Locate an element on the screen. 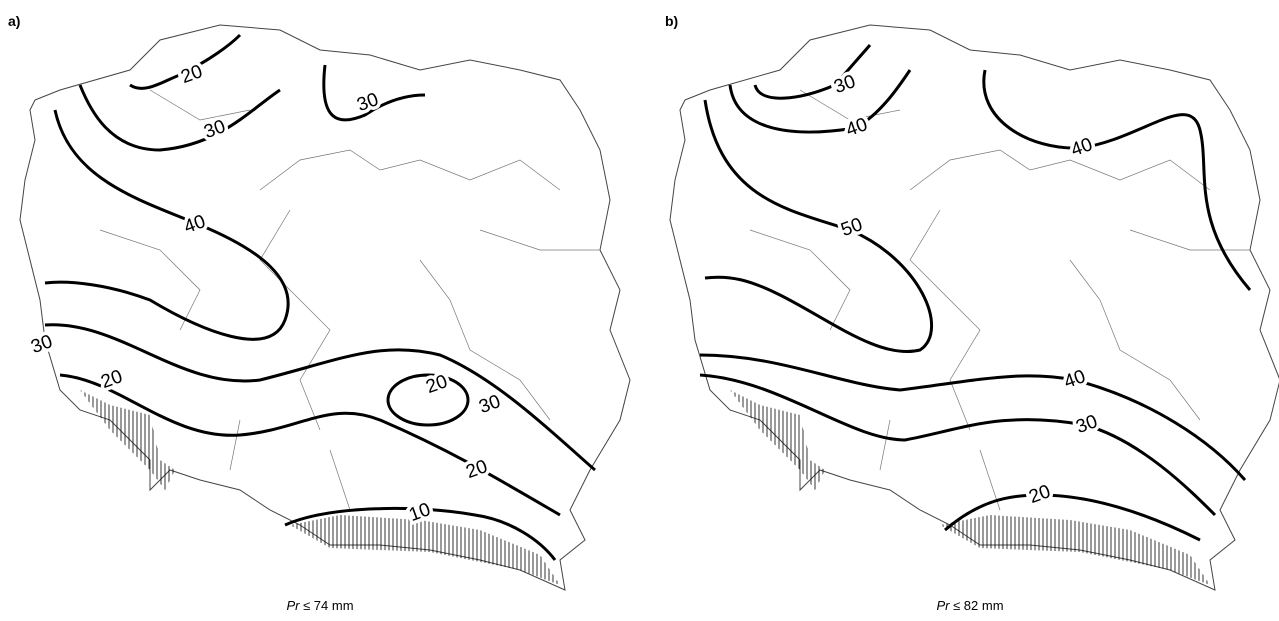 Image resolution: width=1279 pixels, height=621 pixels. caption-condition: ≤ 82 mm is located at coordinates (978, 605).